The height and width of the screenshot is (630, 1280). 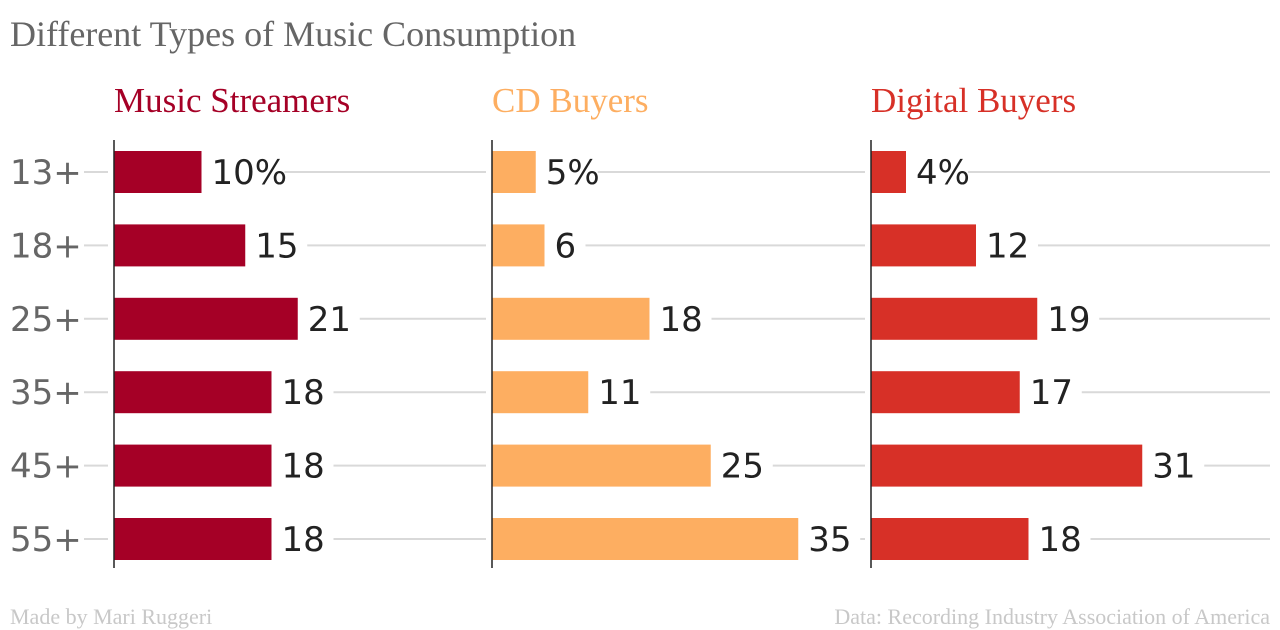 I want to click on data-label: 10%, so click(x=250, y=173).